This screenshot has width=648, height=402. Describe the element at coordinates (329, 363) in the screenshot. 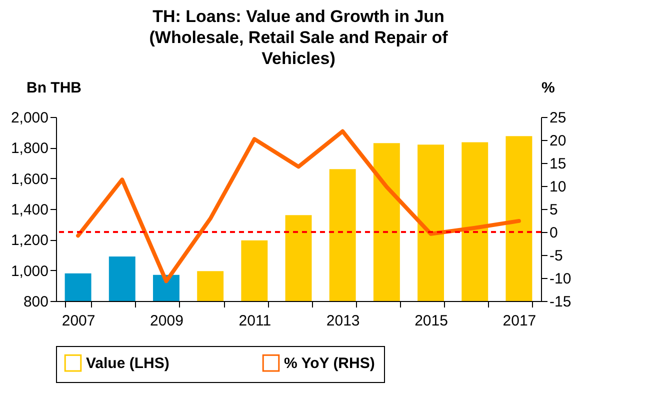

I see `legend-label: % YoY (RHS)` at that location.